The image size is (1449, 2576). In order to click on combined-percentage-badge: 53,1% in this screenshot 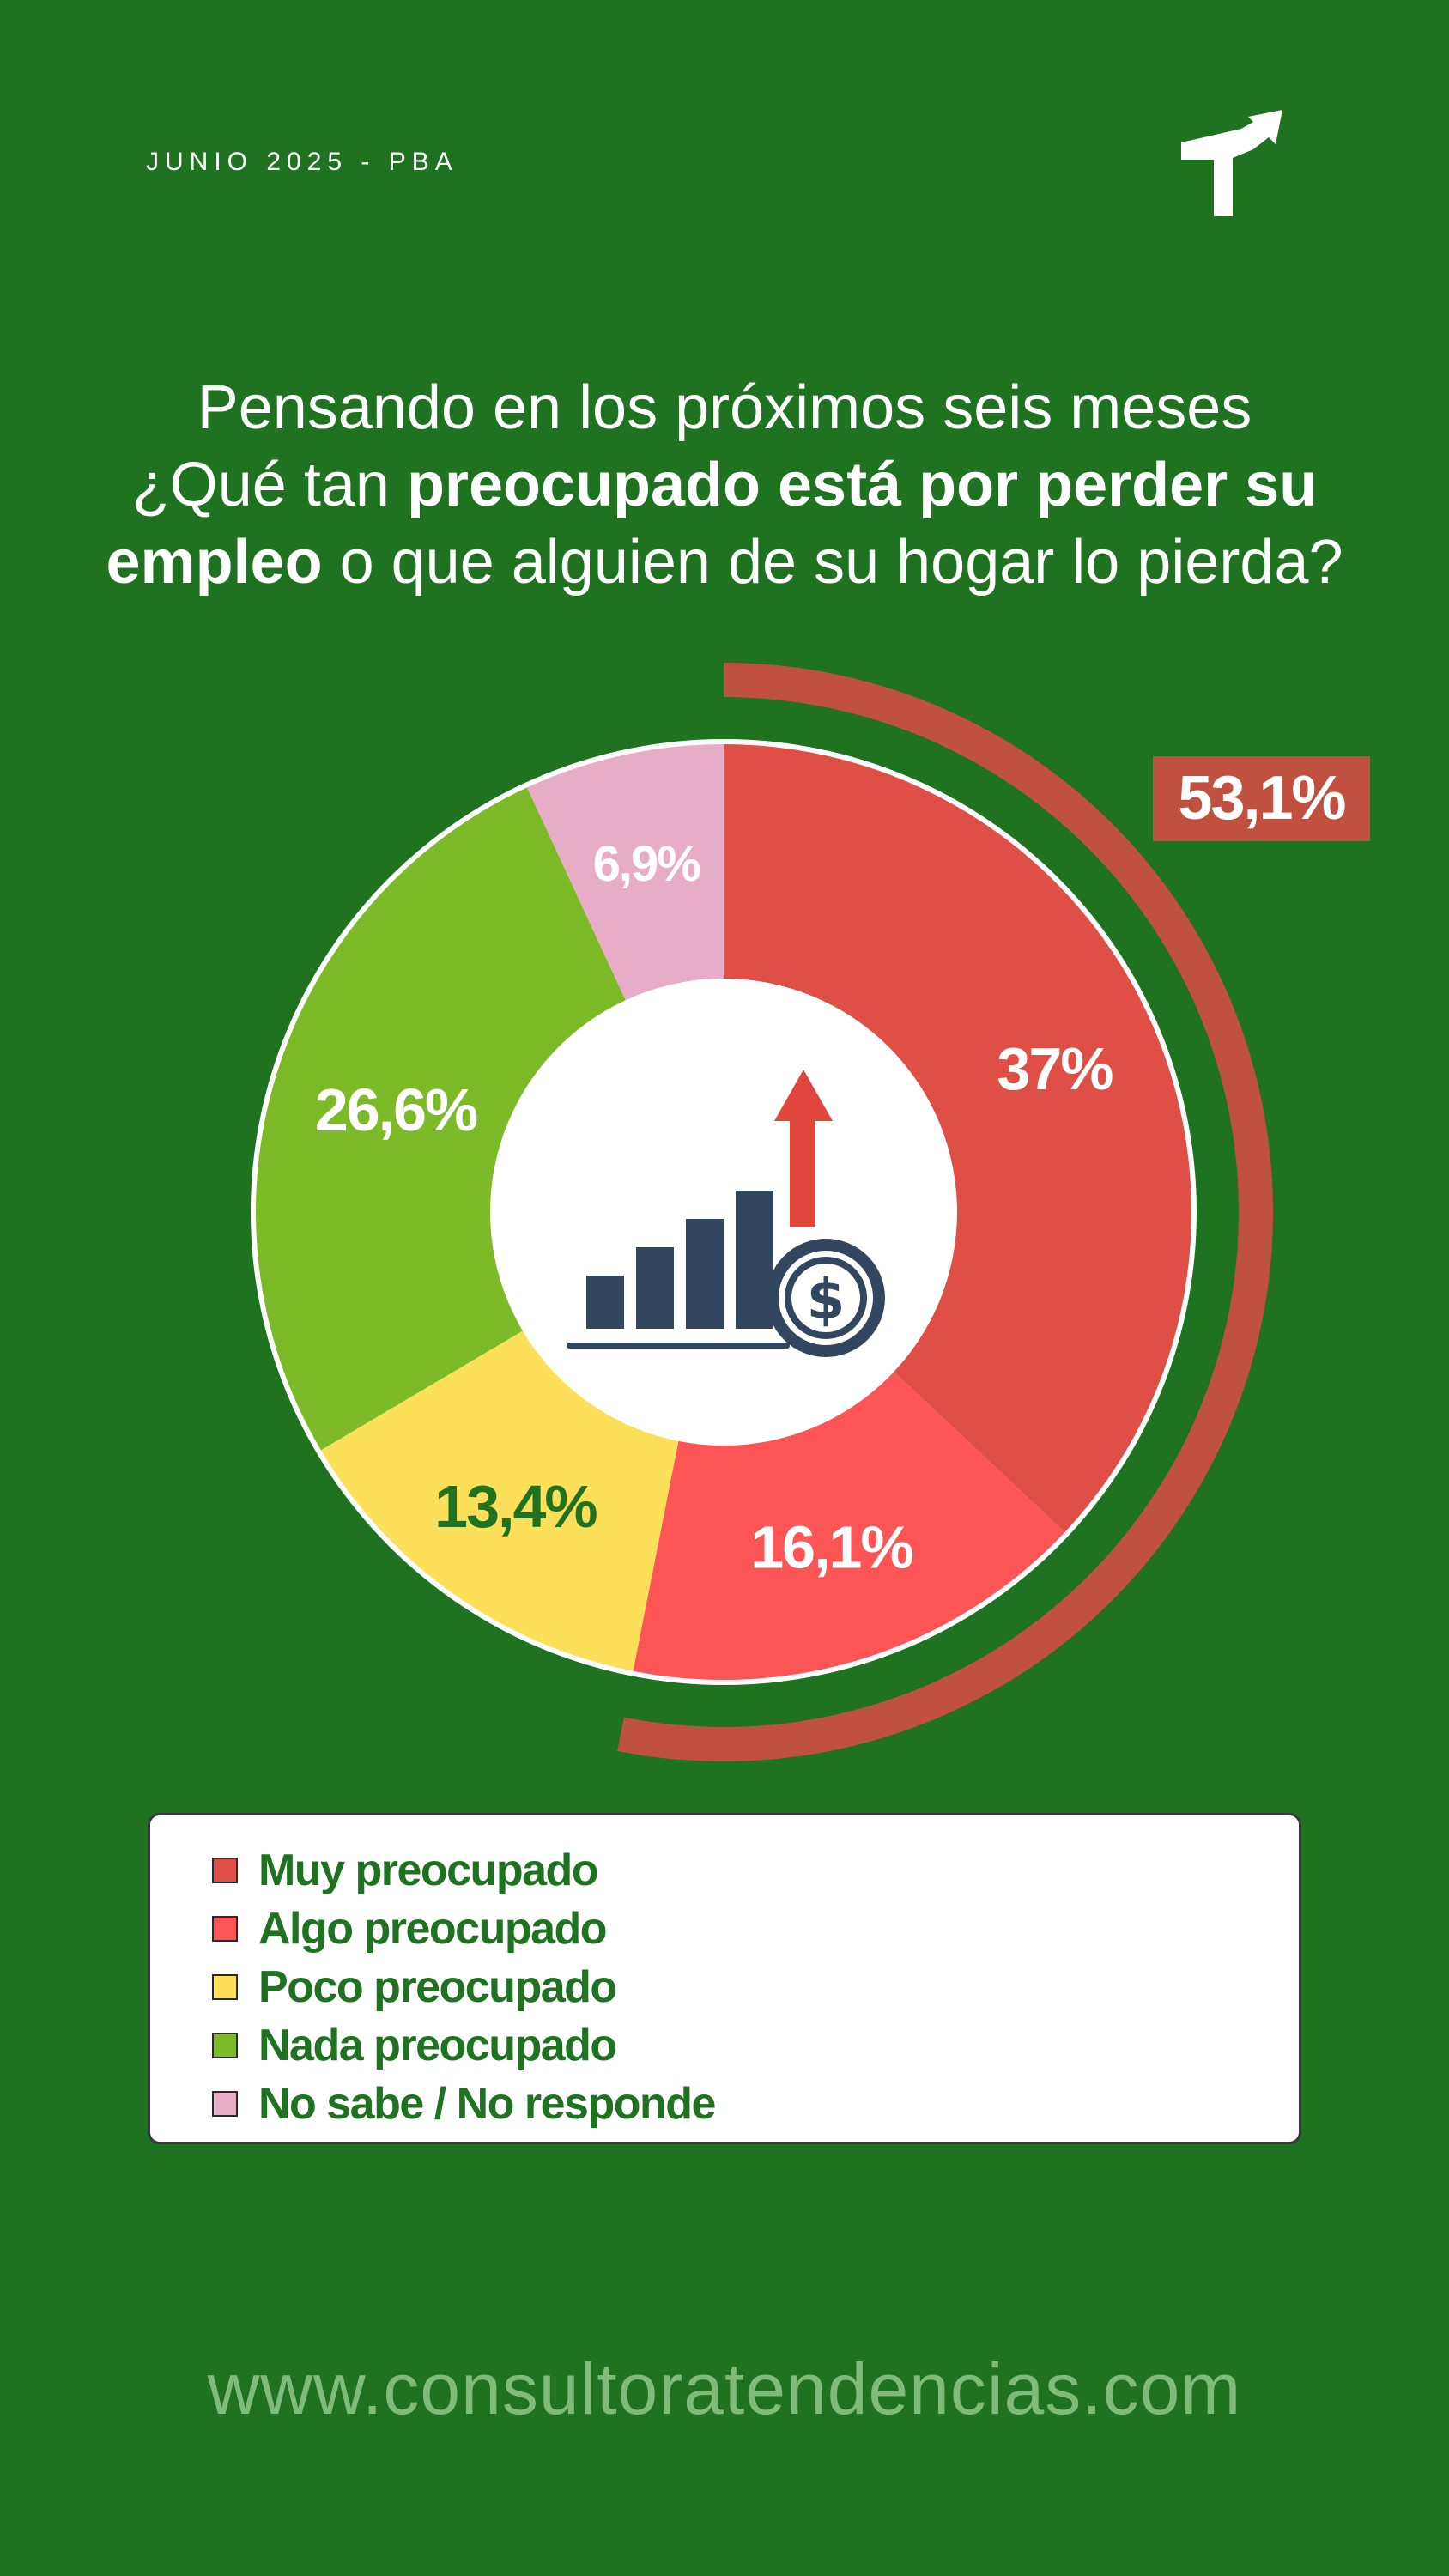, I will do `click(1261, 798)`.